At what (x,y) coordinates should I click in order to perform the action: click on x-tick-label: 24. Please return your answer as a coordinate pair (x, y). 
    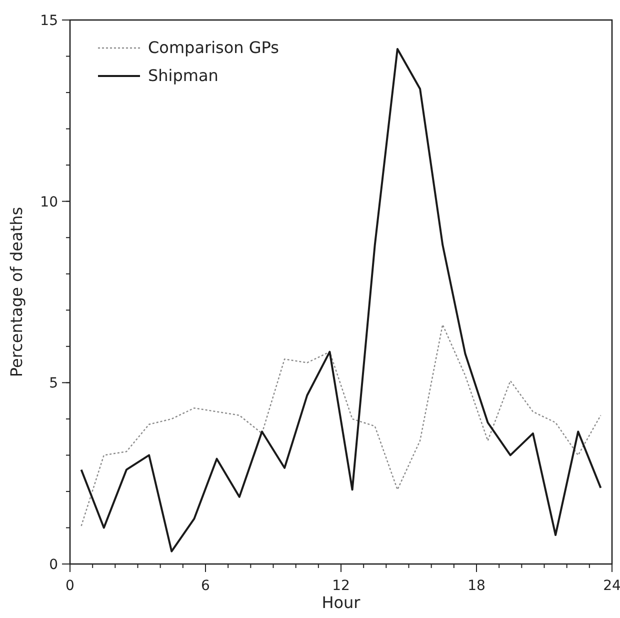
    Looking at the image, I should click on (611, 586).